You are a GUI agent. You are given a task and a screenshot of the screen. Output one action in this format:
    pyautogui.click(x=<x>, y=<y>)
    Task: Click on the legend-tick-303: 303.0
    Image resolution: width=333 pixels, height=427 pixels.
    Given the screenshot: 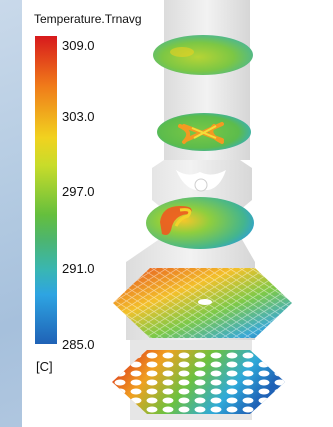 What is the action you would take?
    pyautogui.click(x=78, y=116)
    